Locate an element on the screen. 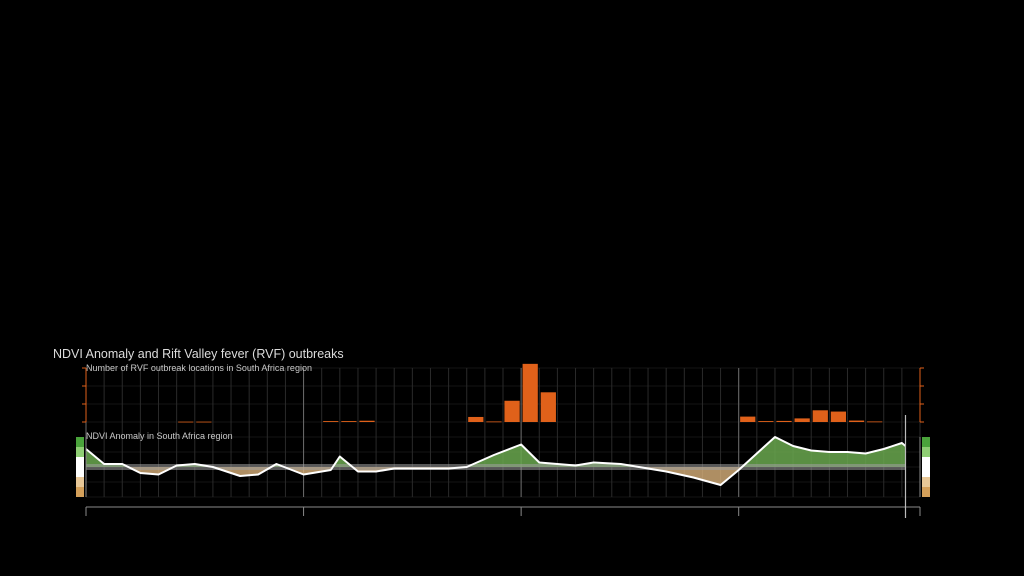 The image size is (1024, 576). rvf-bars is located at coordinates (530, 393).